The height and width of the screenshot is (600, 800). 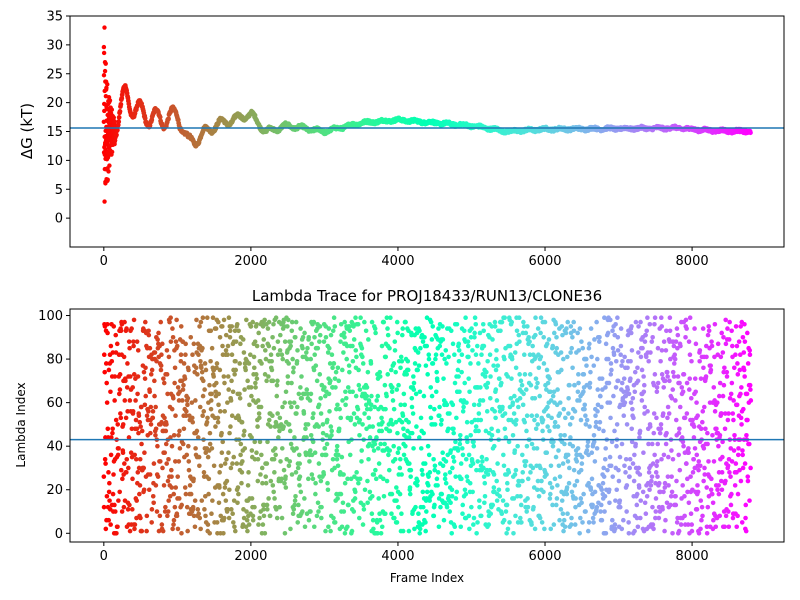 What do you see at coordinates (104, 556) in the screenshot?
I see `x-tick-label: 0` at bounding box center [104, 556].